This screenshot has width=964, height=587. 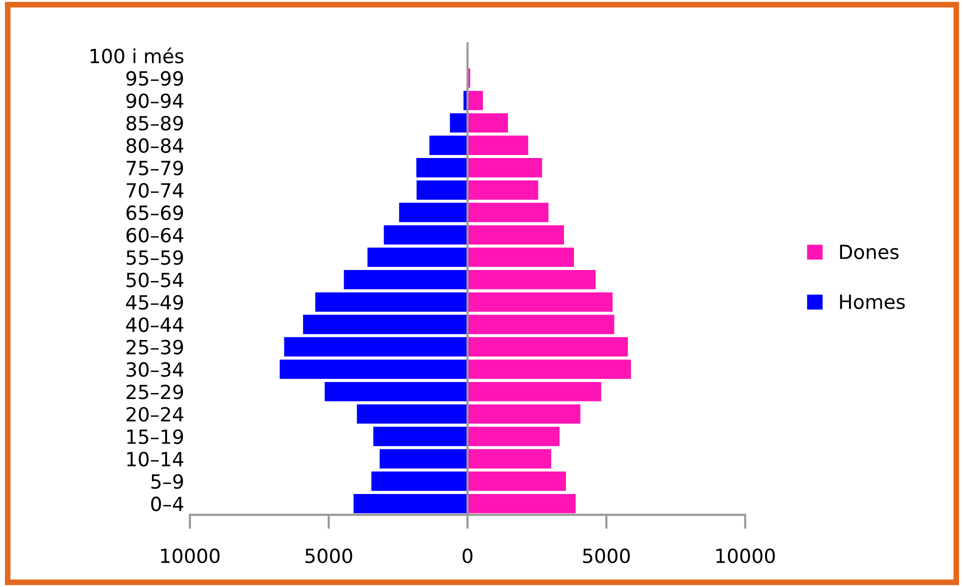 What do you see at coordinates (154, 123) in the screenshot?
I see `y-tick-label: 85–89` at bounding box center [154, 123].